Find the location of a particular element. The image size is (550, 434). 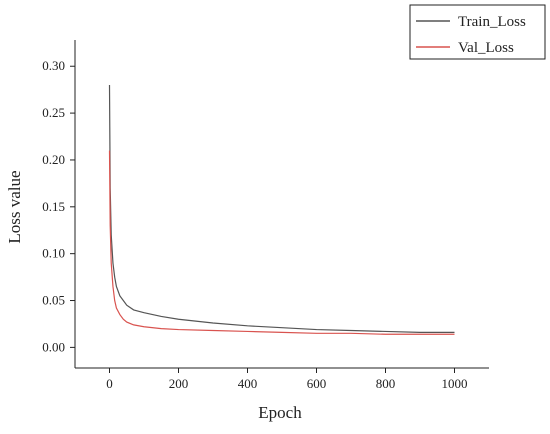

x-axis-label: Epoch is located at coordinates (280, 412).